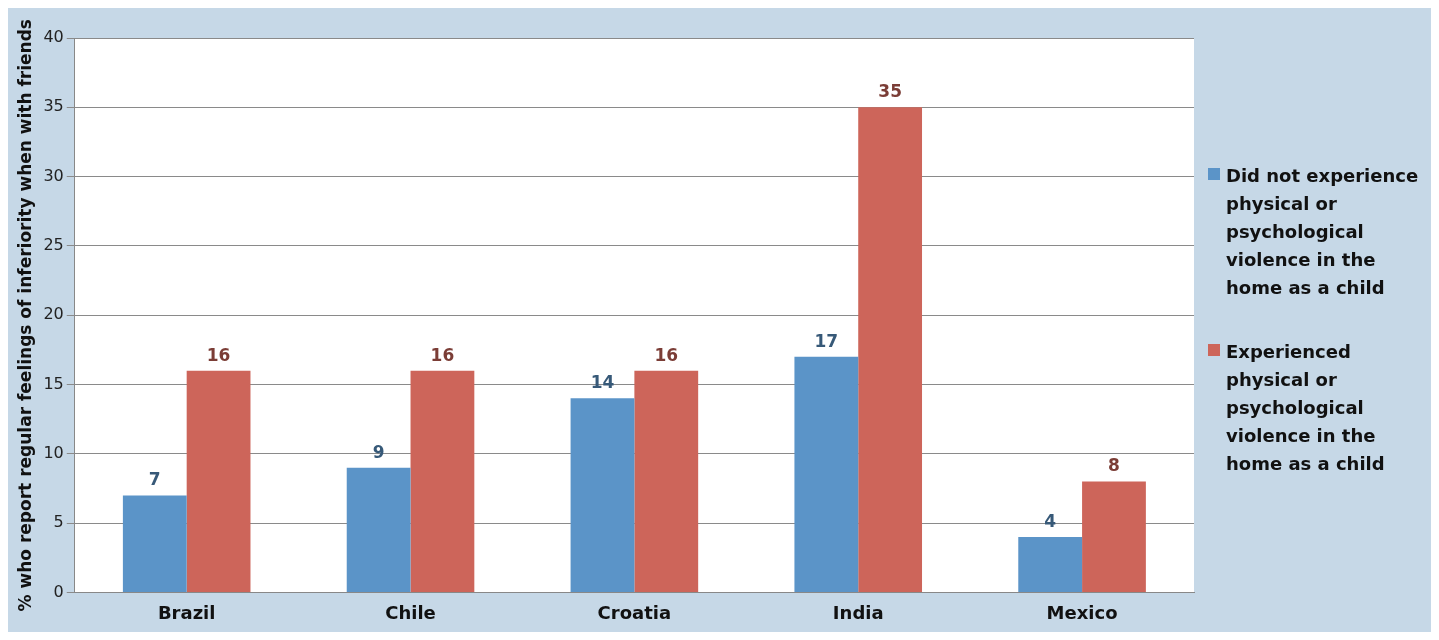  I want to click on y-tick-label: 25, so click(53, 245).